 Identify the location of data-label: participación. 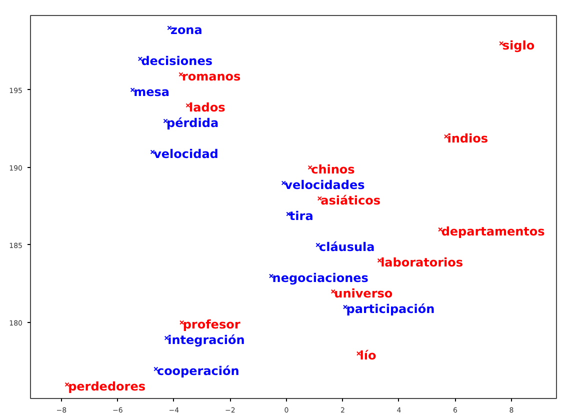
(390, 309).